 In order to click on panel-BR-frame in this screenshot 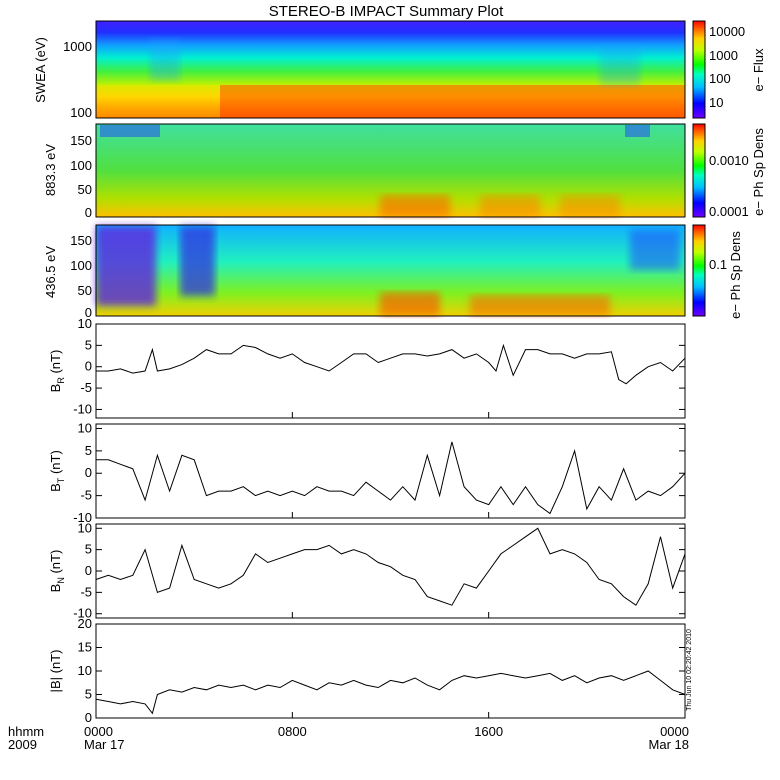, I will do `click(390, 371)`.